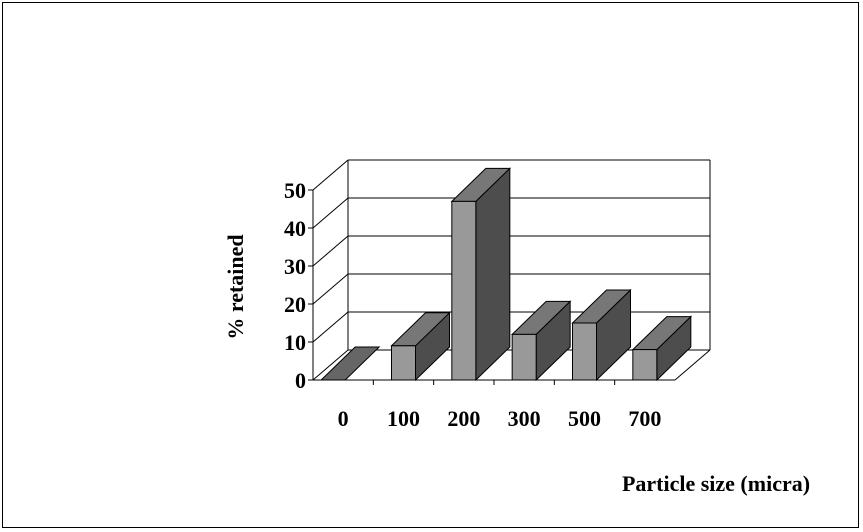 The height and width of the screenshot is (532, 863). I want to click on x-axis-label: Particle size (micra), so click(716, 483).